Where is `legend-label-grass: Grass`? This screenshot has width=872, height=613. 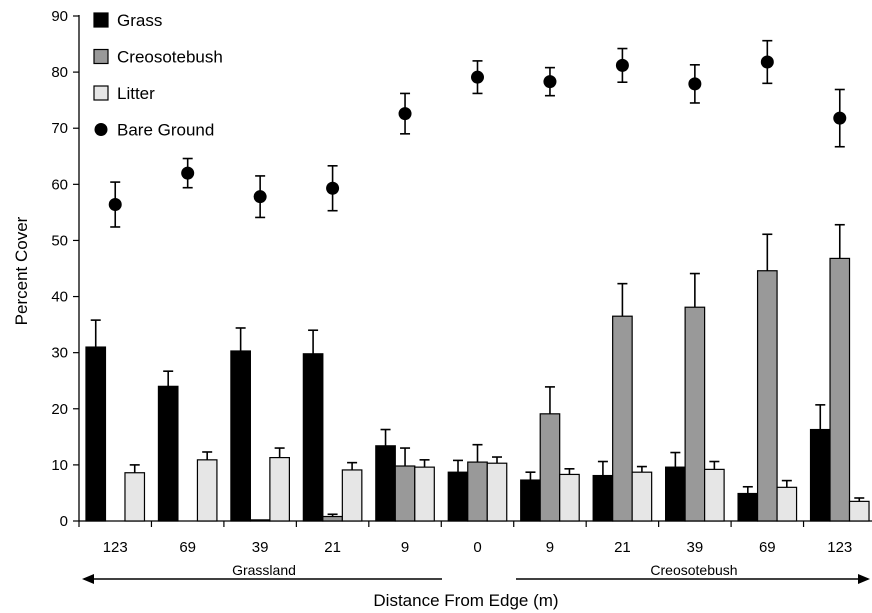
legend-label-grass: Grass is located at coordinates (139, 20).